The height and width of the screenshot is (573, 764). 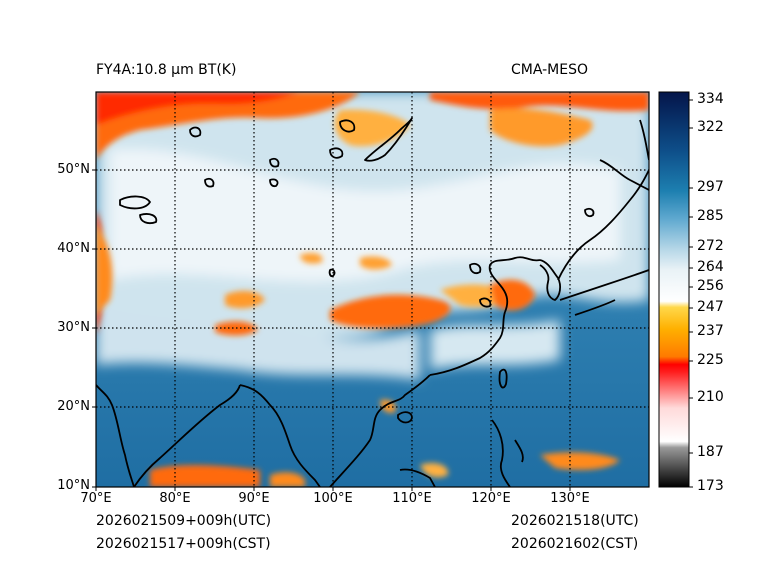 I want to click on lon-label-90: 90°E, so click(x=254, y=498).